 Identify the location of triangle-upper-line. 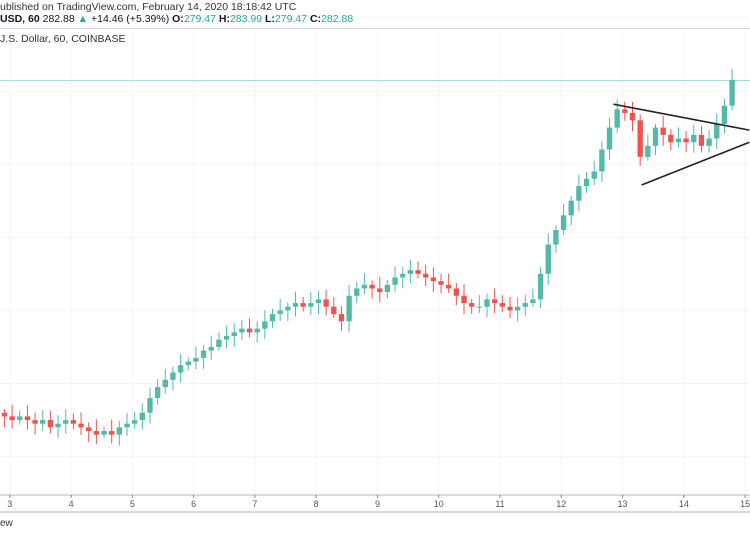
(681, 117).